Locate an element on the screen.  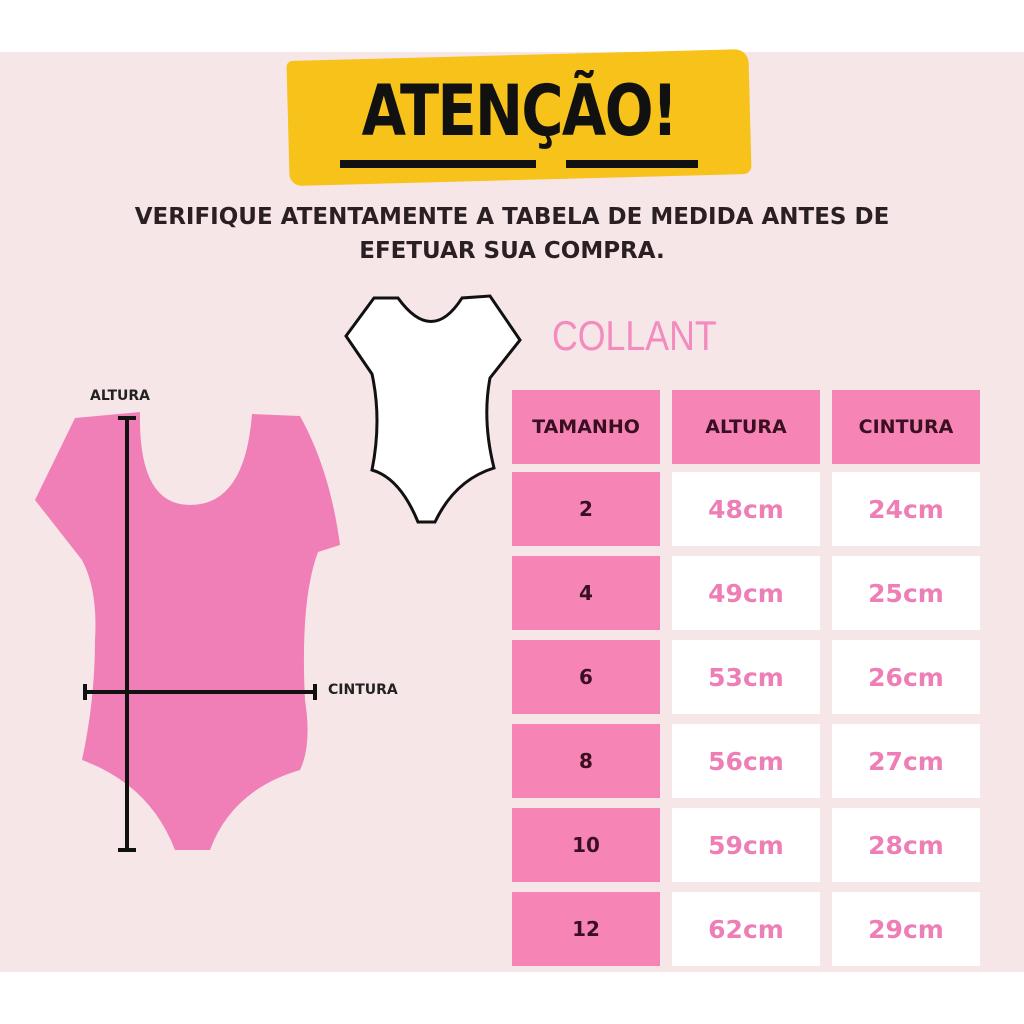
size-cell: 8 is located at coordinates (586, 761).